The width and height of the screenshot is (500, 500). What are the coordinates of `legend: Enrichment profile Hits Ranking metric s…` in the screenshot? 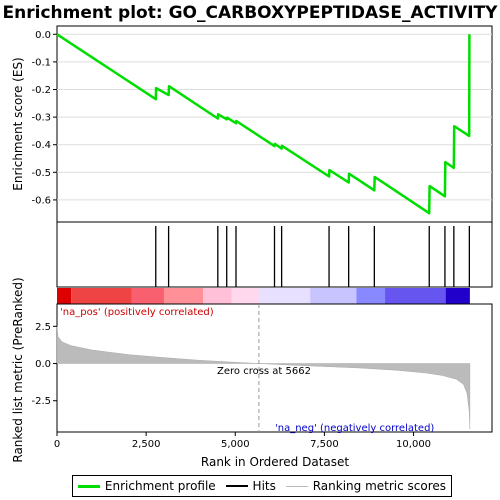 It's located at (262, 486).